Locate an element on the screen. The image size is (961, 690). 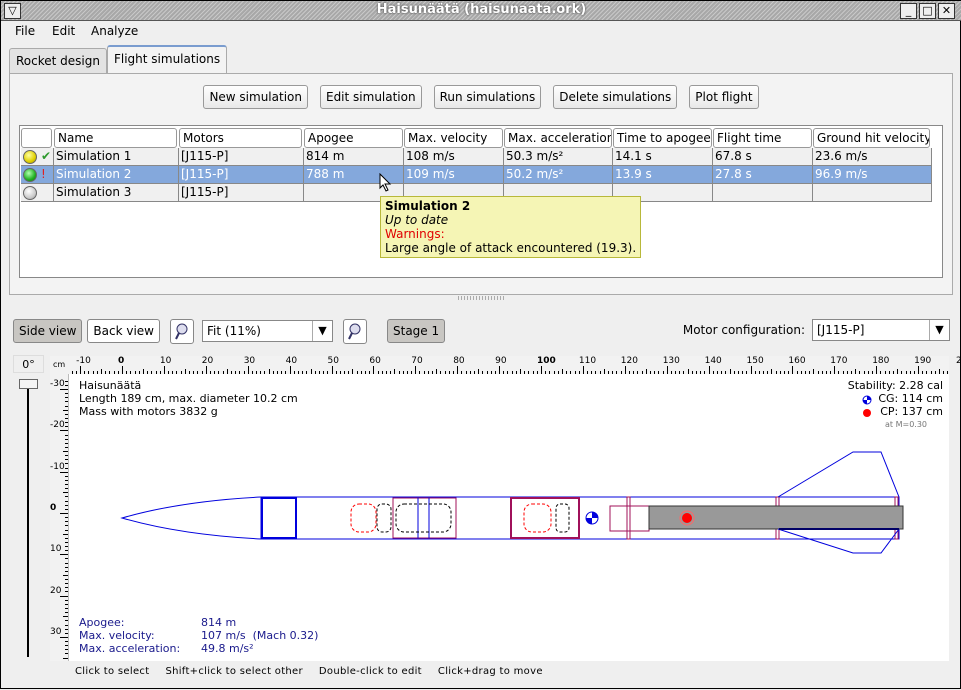
max-acceleration-label: Max. acceleration: is located at coordinates (130, 648).